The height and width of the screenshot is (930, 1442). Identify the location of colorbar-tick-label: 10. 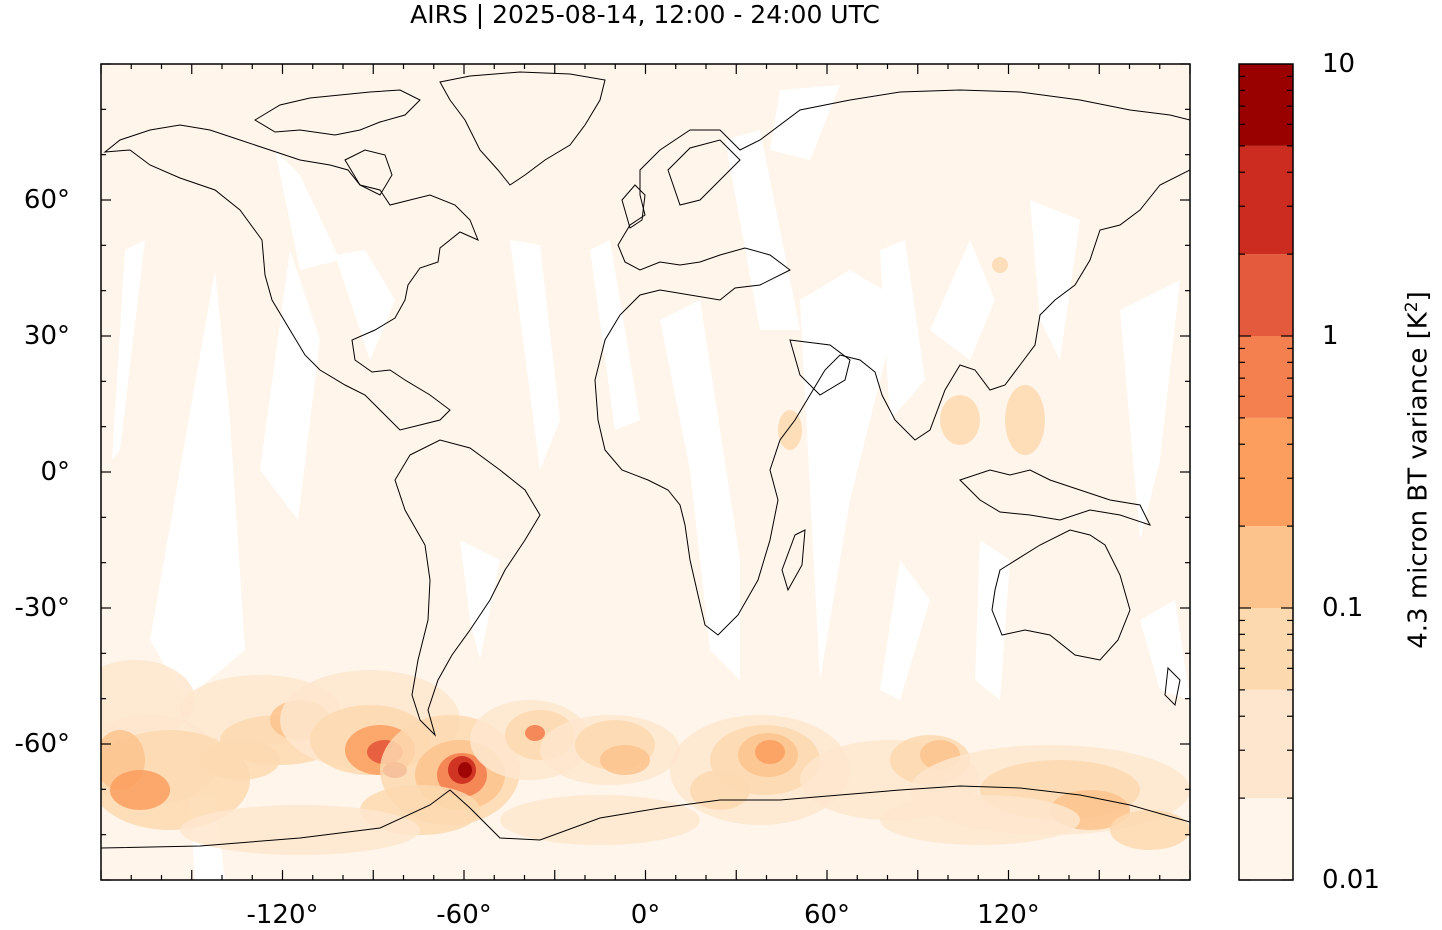
(1339, 64).